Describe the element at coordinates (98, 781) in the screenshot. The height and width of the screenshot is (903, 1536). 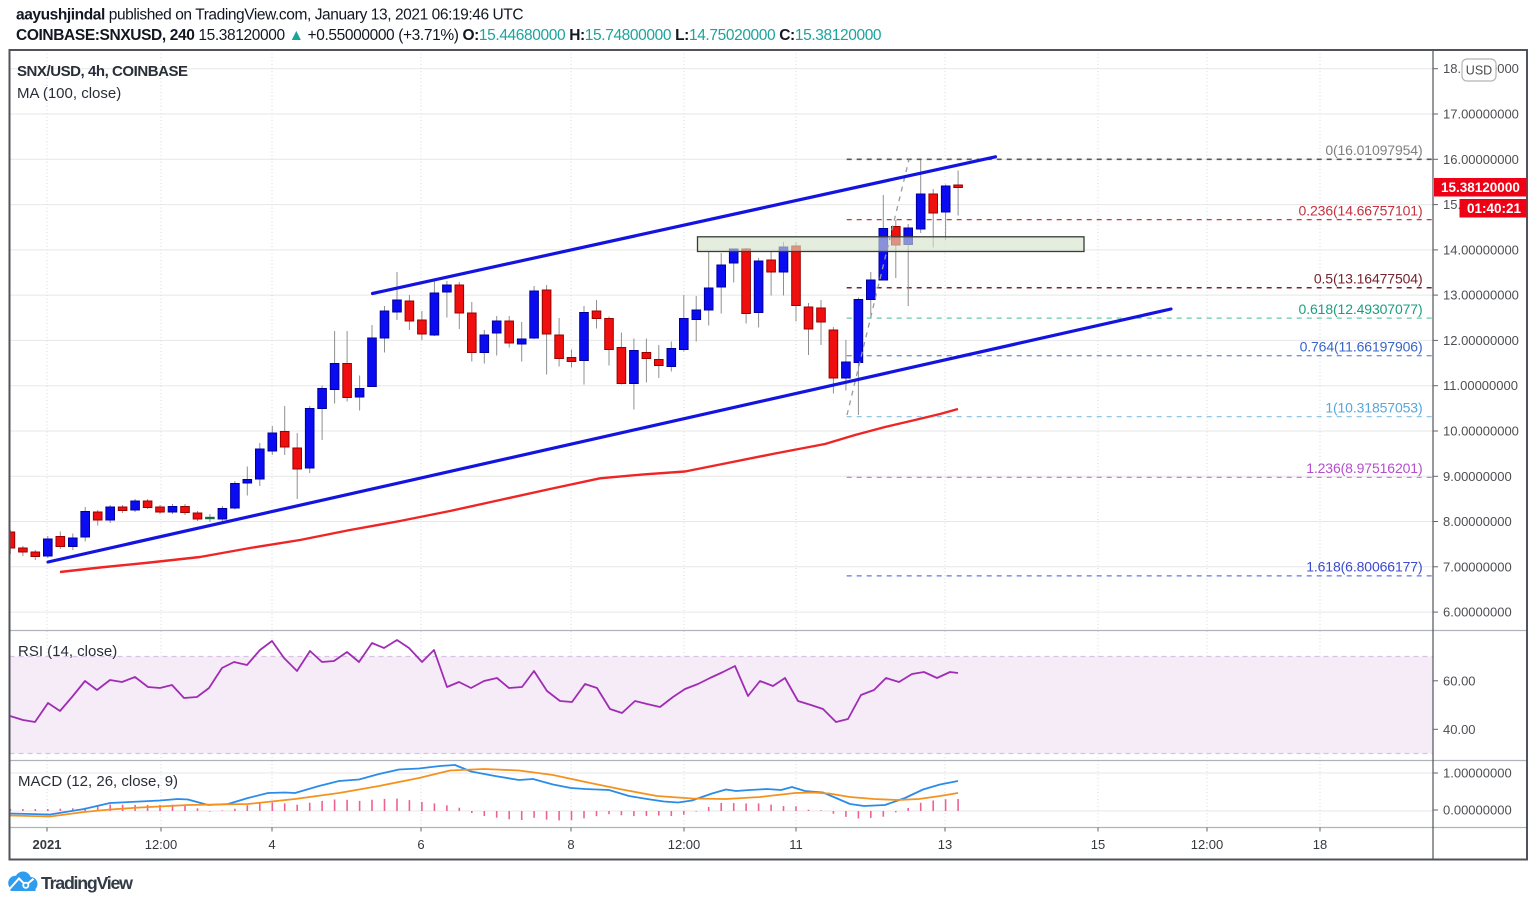
I see `svg-text: MACD (12, 26, close, 9)` at that location.